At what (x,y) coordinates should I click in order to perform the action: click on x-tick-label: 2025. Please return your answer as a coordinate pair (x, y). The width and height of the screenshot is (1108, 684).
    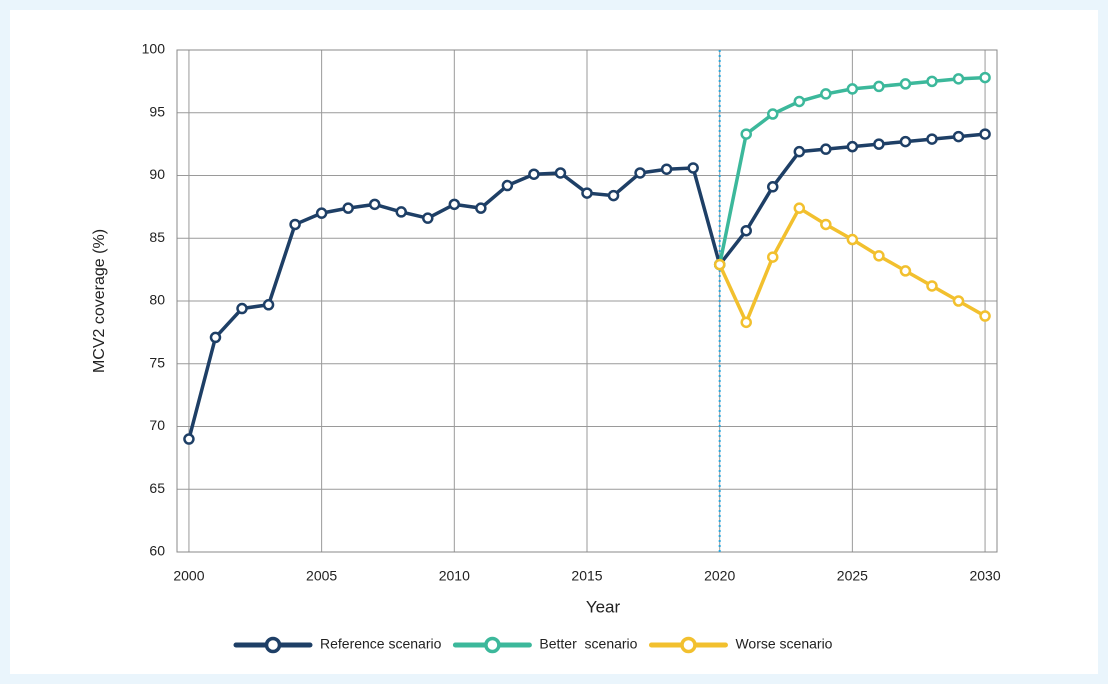
    Looking at the image, I should click on (852, 576).